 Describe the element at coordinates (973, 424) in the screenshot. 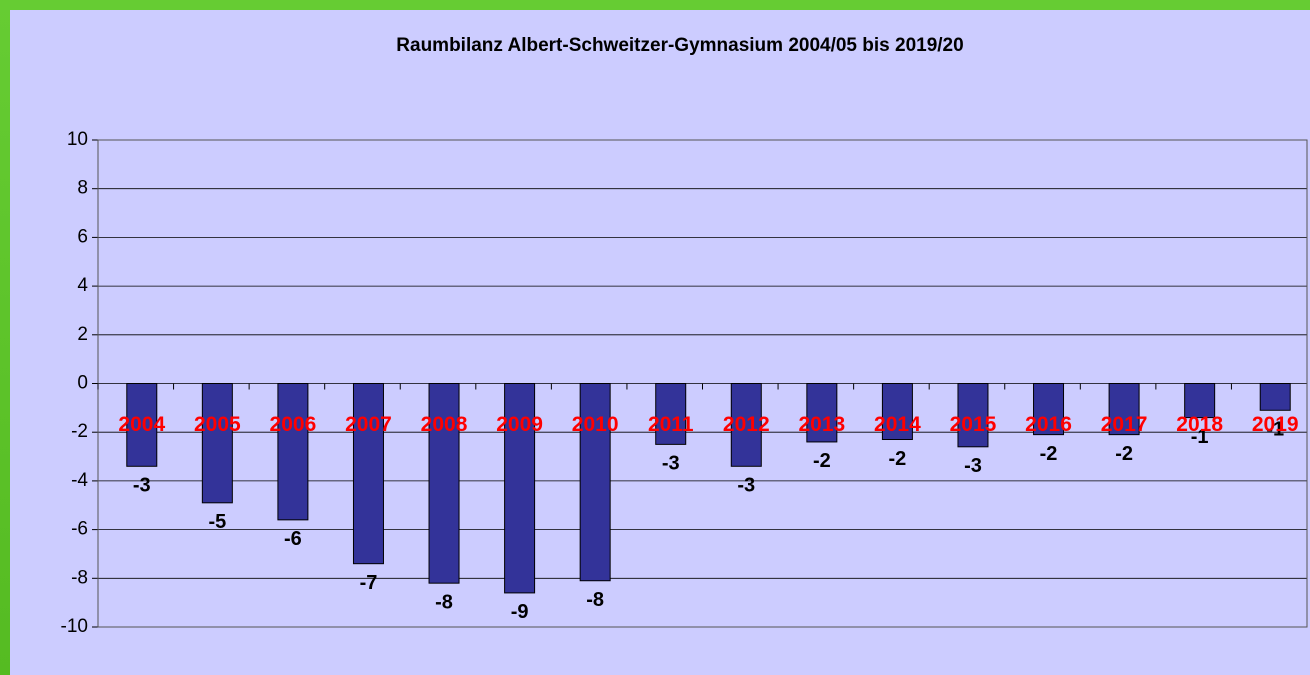

I see `x-tick-label: 2015` at that location.